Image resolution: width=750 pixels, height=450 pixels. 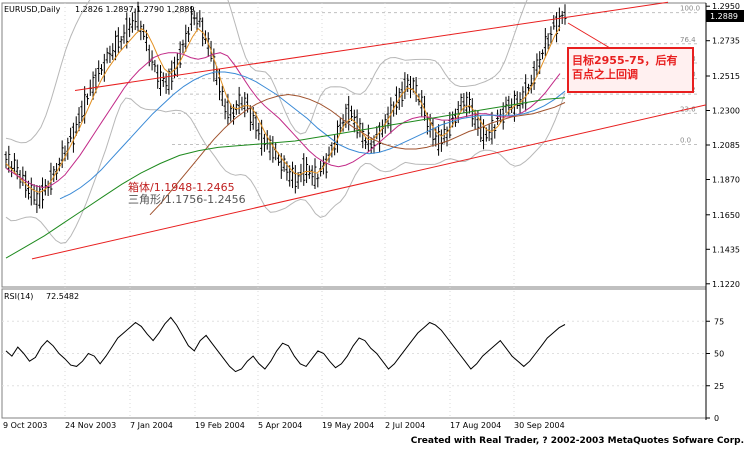 What do you see at coordinates (589, 35) in the screenshot?
I see `callout-pointer` at bounding box center [589, 35].